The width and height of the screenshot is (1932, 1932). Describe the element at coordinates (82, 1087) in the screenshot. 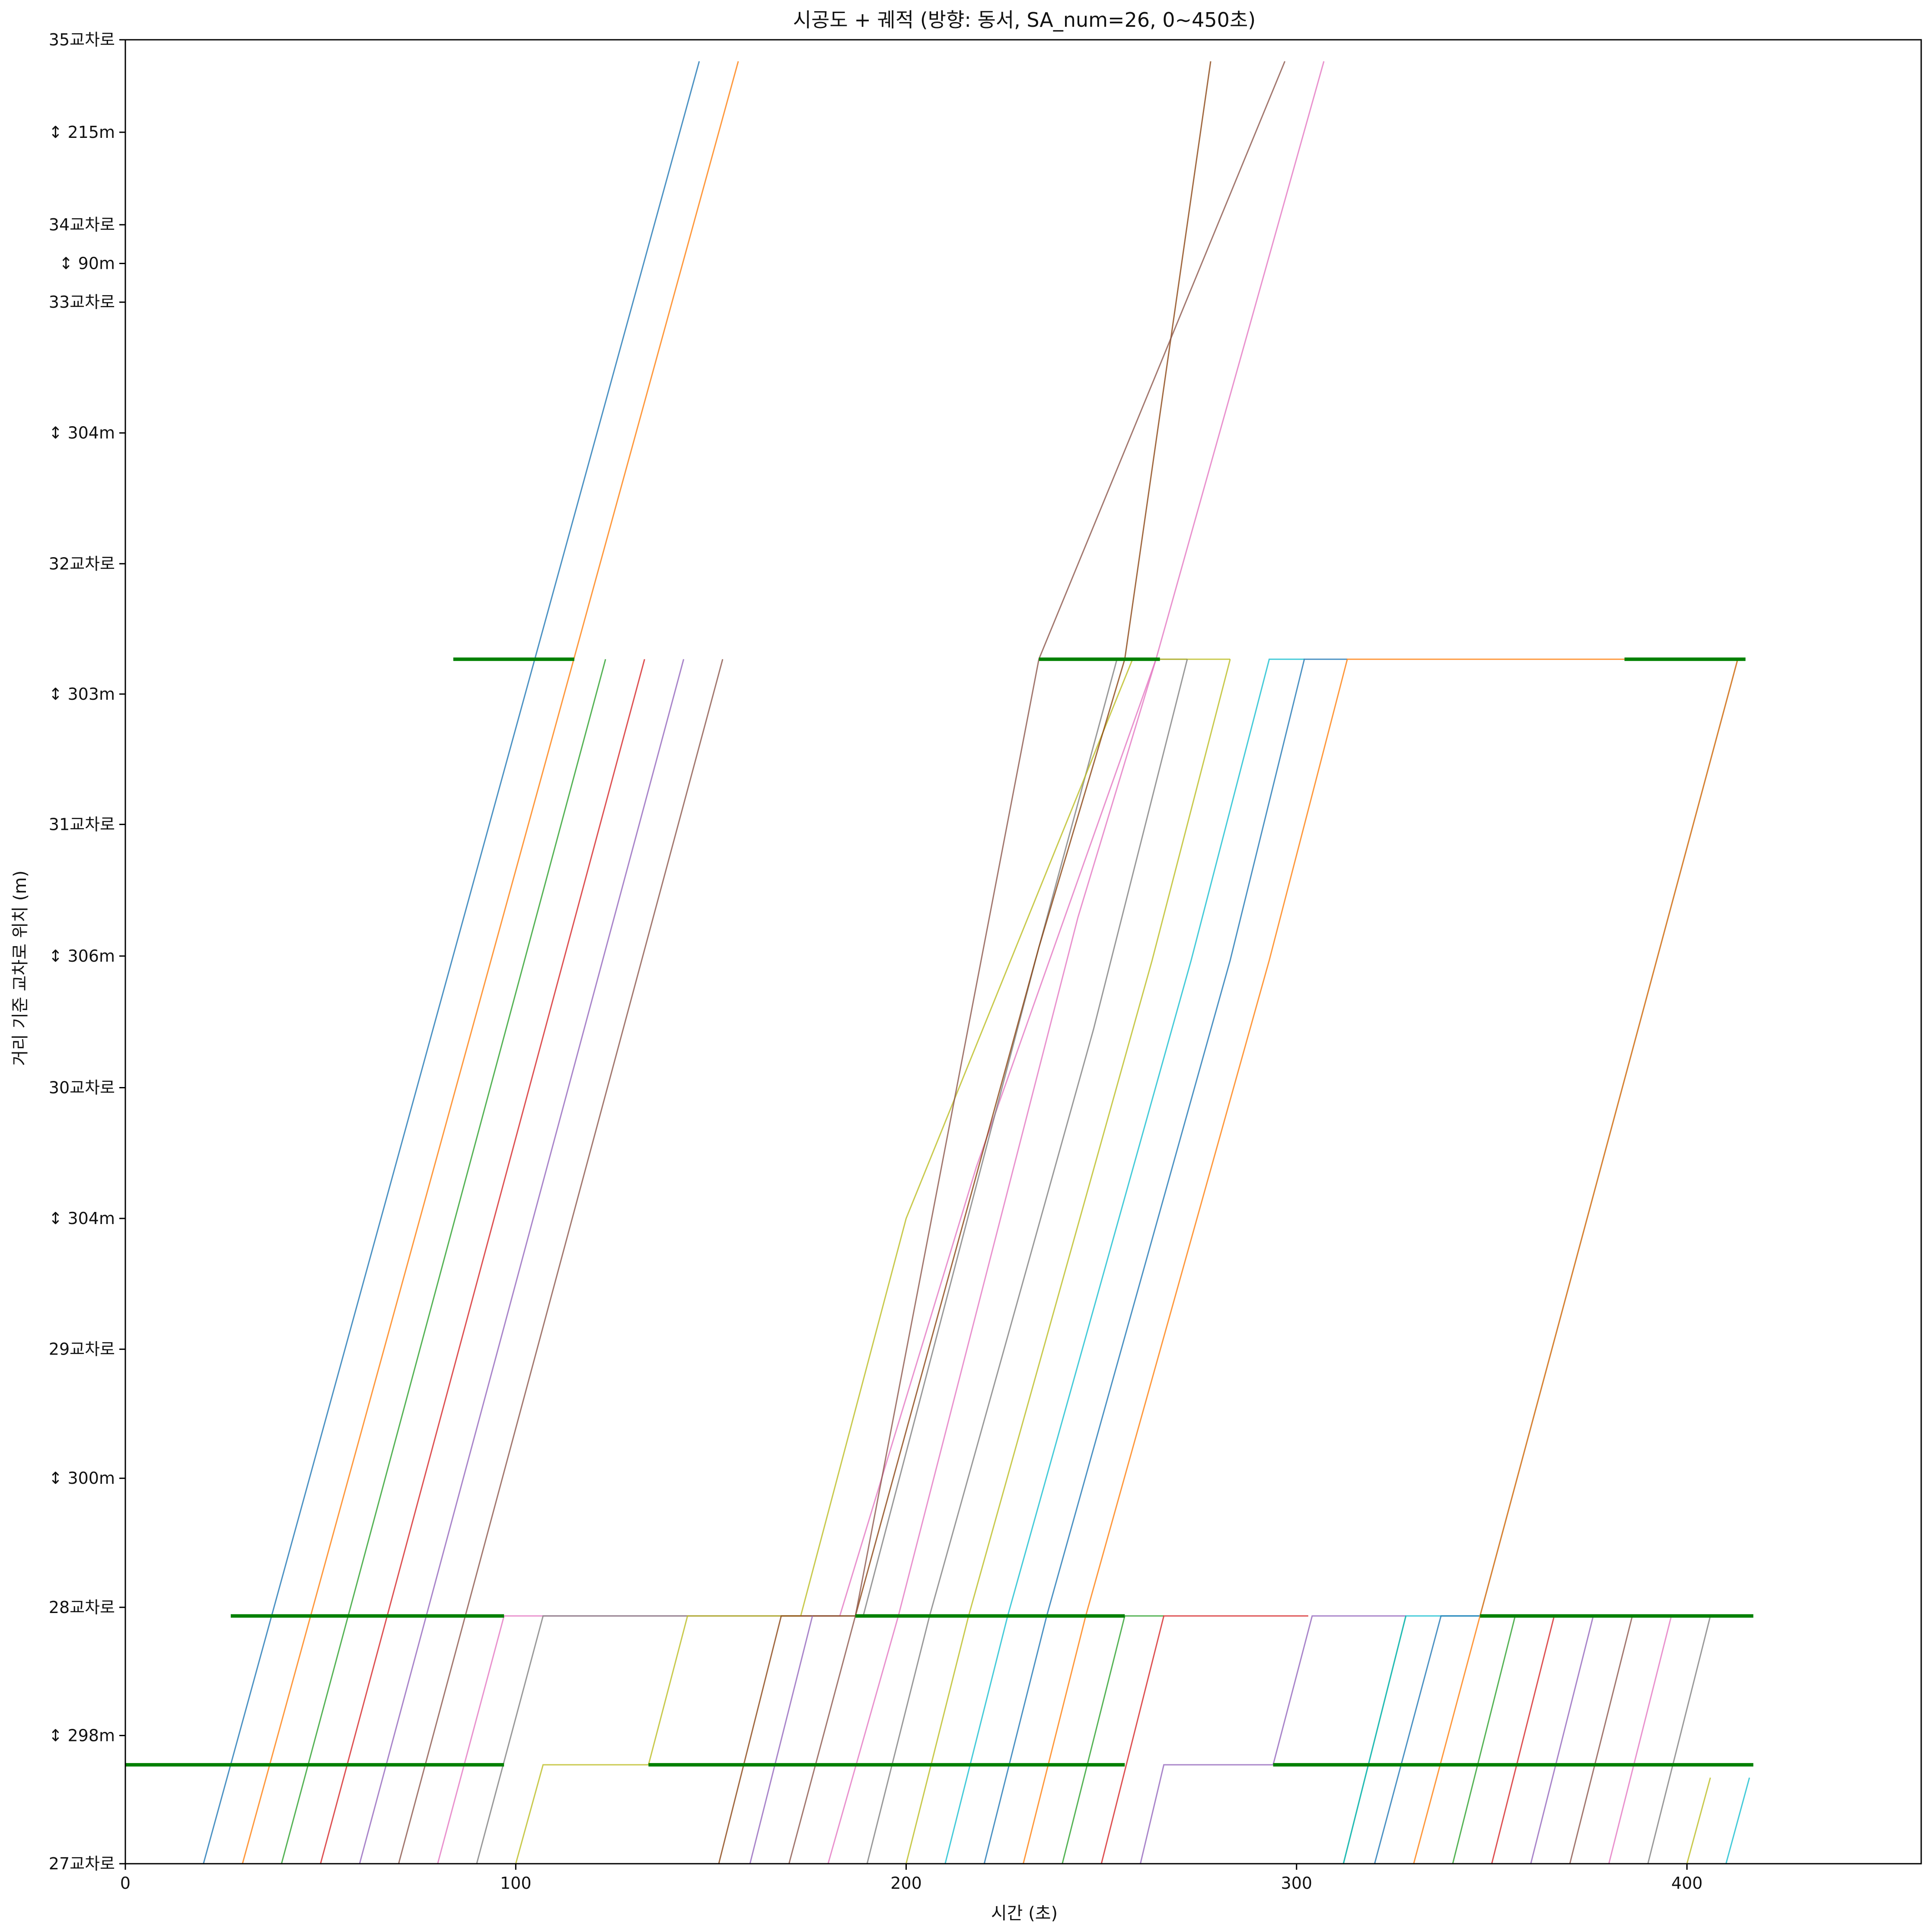

I see `y-tick-label: 30교차로` at that location.